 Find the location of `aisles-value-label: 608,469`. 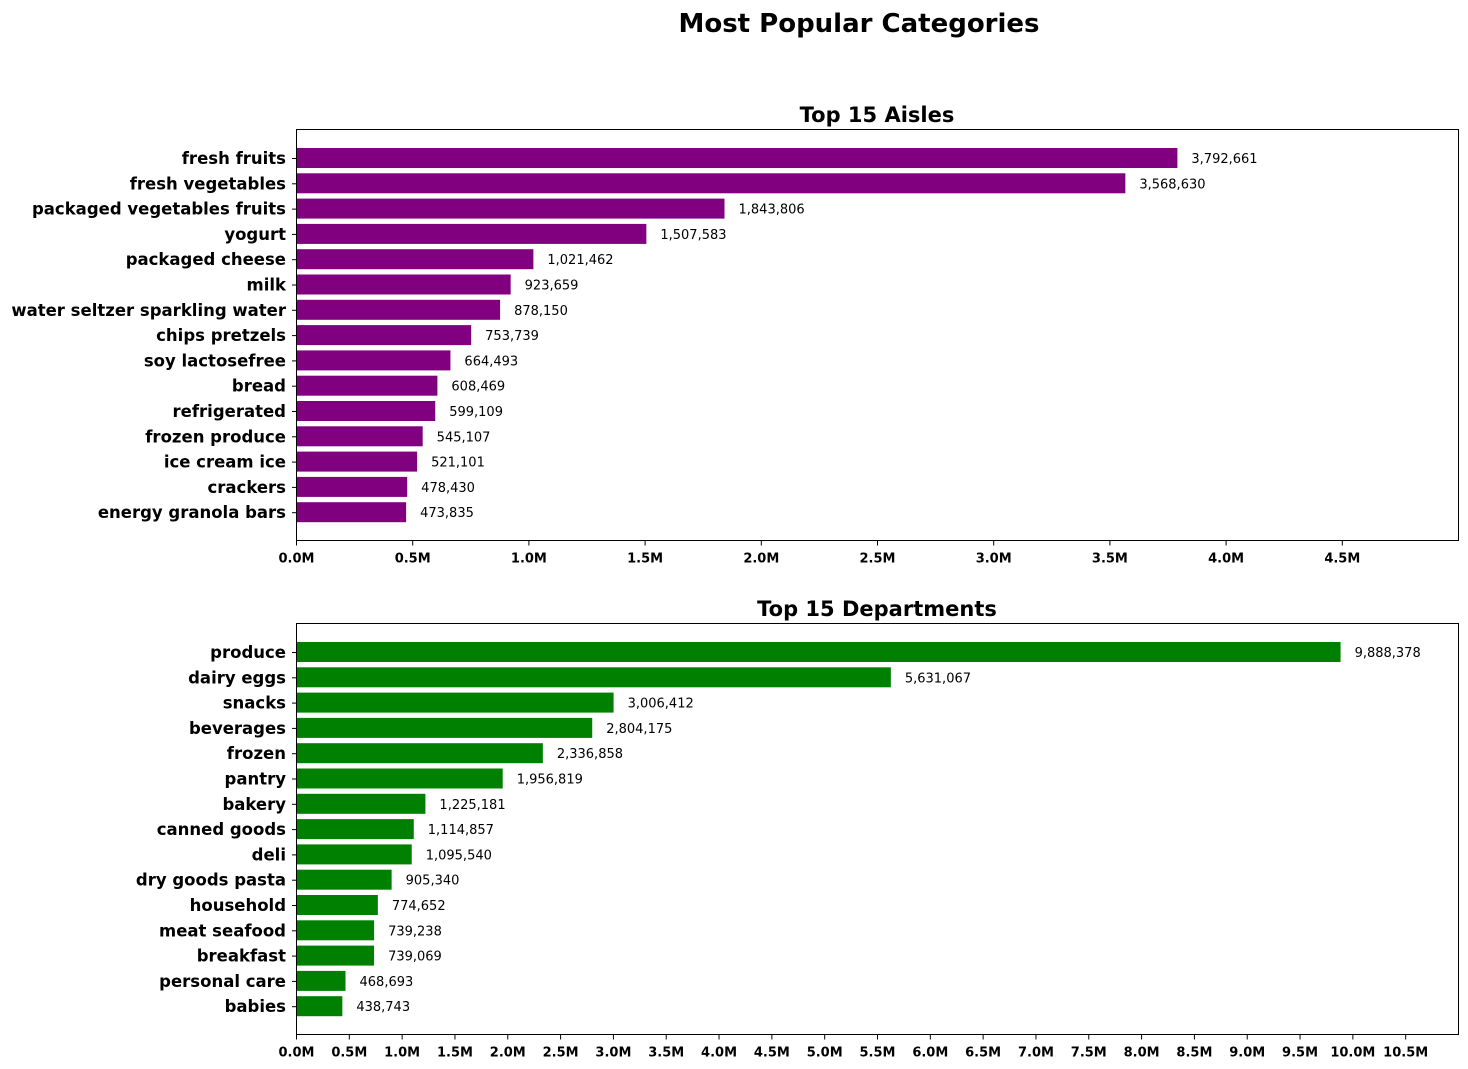

aisles-value-label: 608,469 is located at coordinates (478, 387).